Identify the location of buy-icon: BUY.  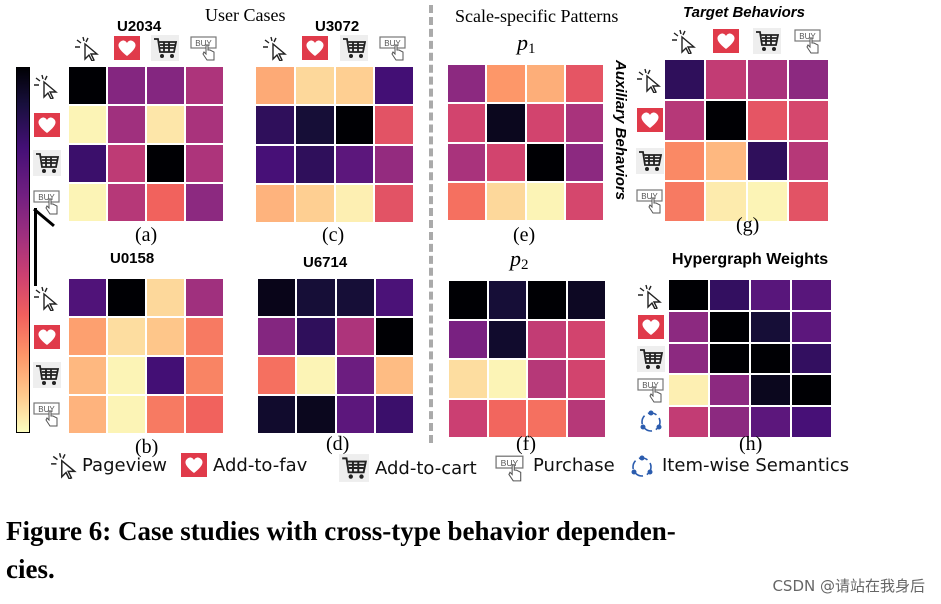
(509, 468).